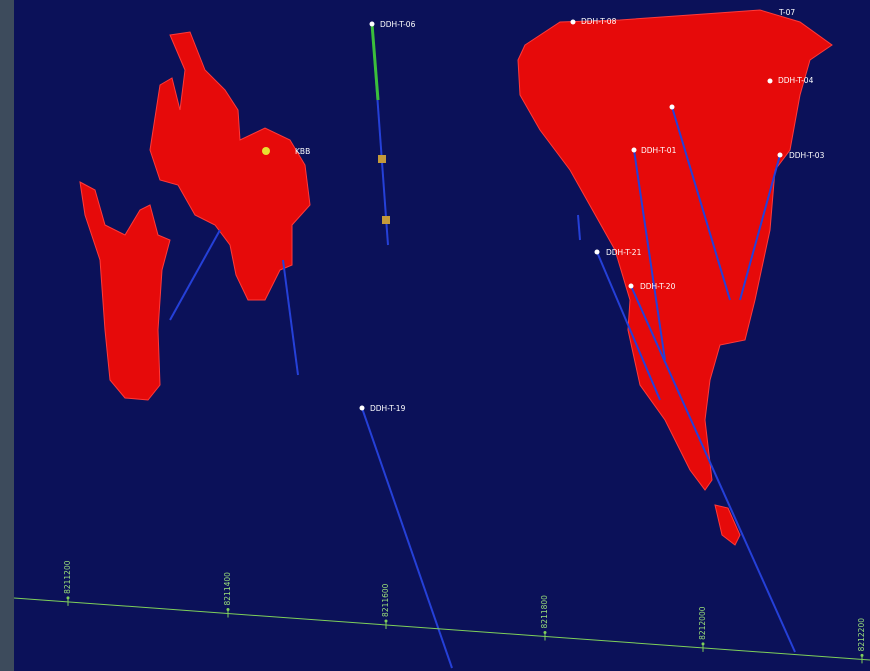  What do you see at coordinates (302, 151) in the screenshot?
I see `hole-label: KBB` at bounding box center [302, 151].